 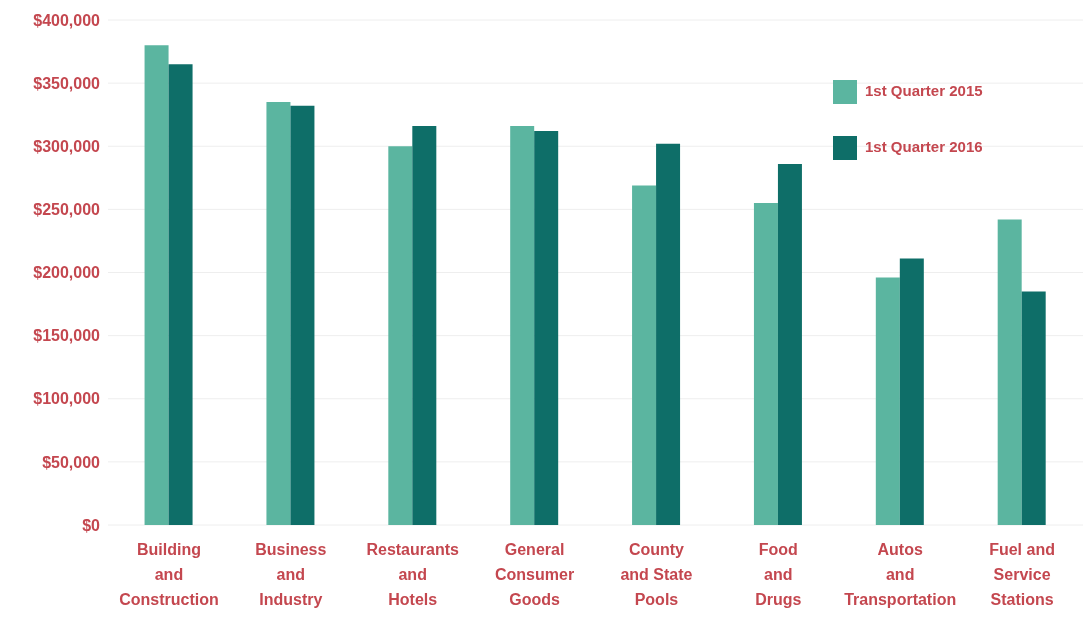 I want to click on x-tick-label: Food and Drugs, so click(x=778, y=574).